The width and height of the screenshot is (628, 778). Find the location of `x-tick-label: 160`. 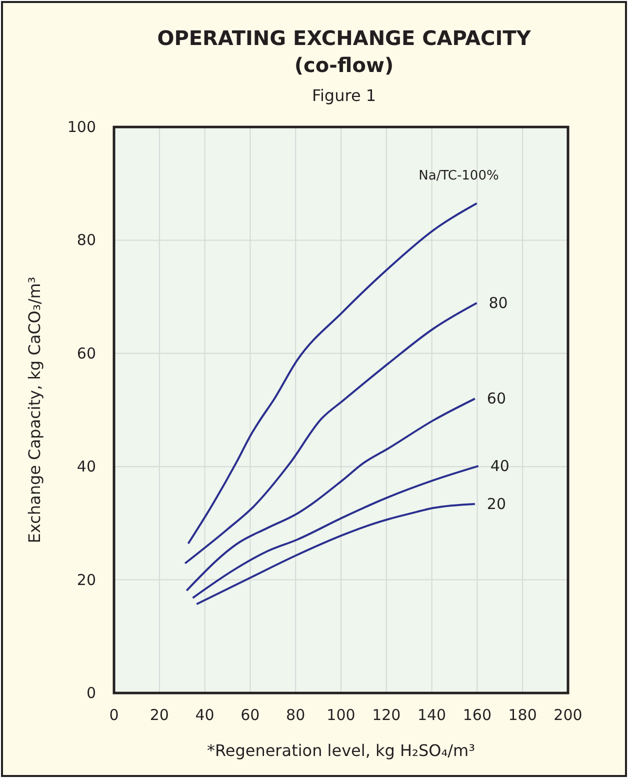

x-tick-label: 160 is located at coordinates (477, 715).